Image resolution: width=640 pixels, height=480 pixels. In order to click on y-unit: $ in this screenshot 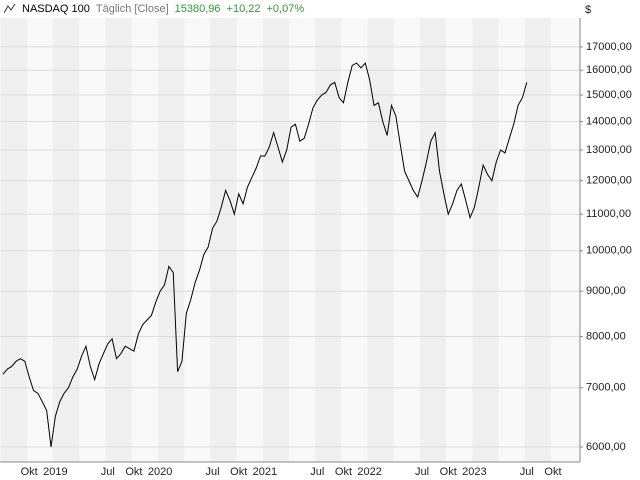, I will do `click(588, 10)`.